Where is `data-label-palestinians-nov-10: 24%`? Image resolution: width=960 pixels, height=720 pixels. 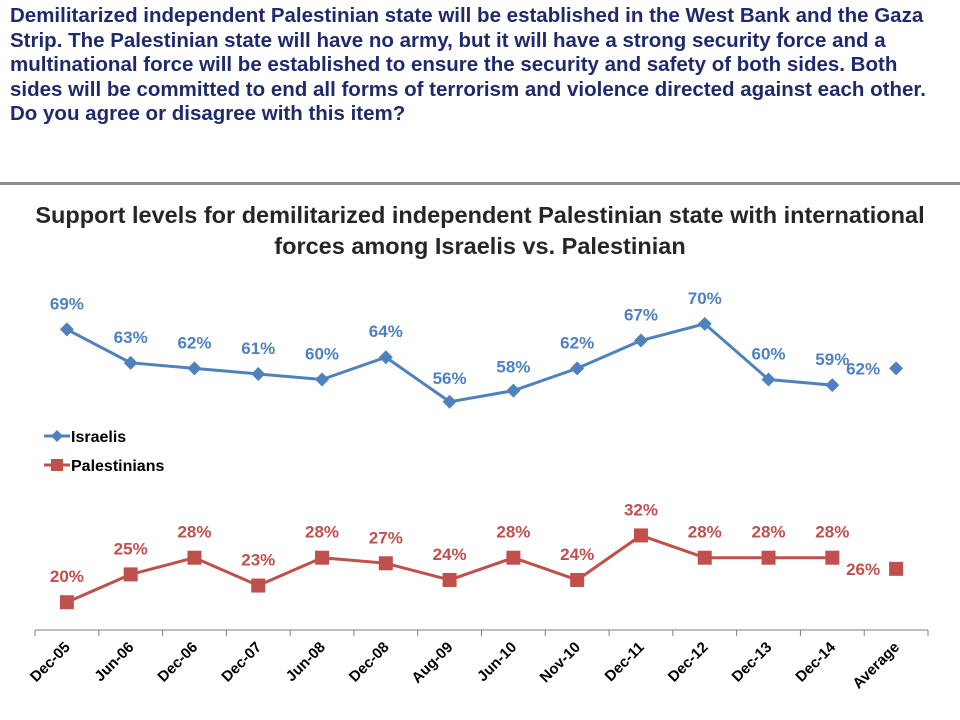 data-label-palestinians-nov-10: 24% is located at coordinates (577, 554).